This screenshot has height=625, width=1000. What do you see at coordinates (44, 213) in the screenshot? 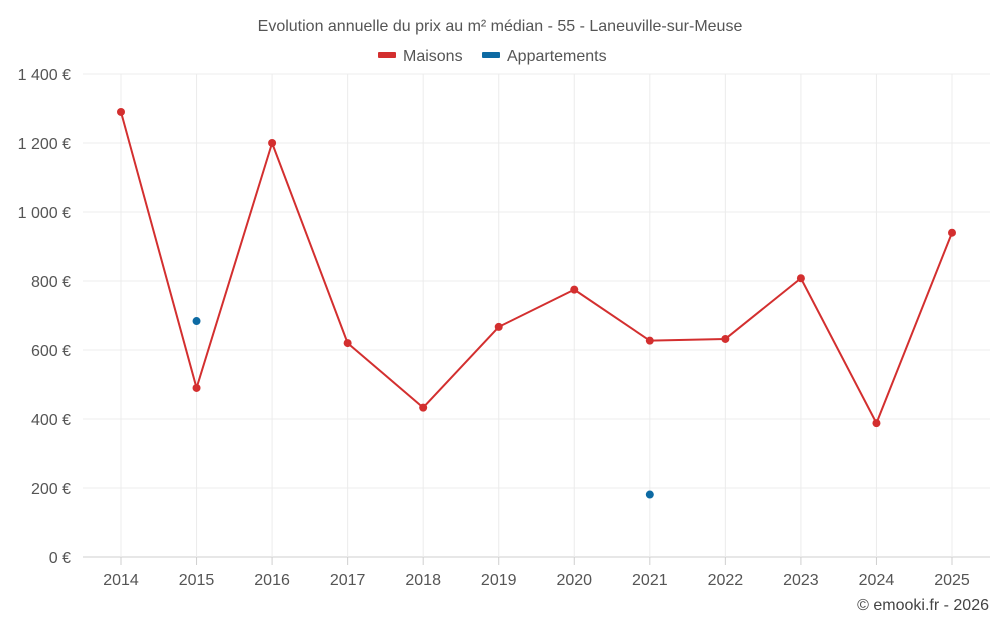
I see `y-tick-label: 1 000 €` at bounding box center [44, 213].